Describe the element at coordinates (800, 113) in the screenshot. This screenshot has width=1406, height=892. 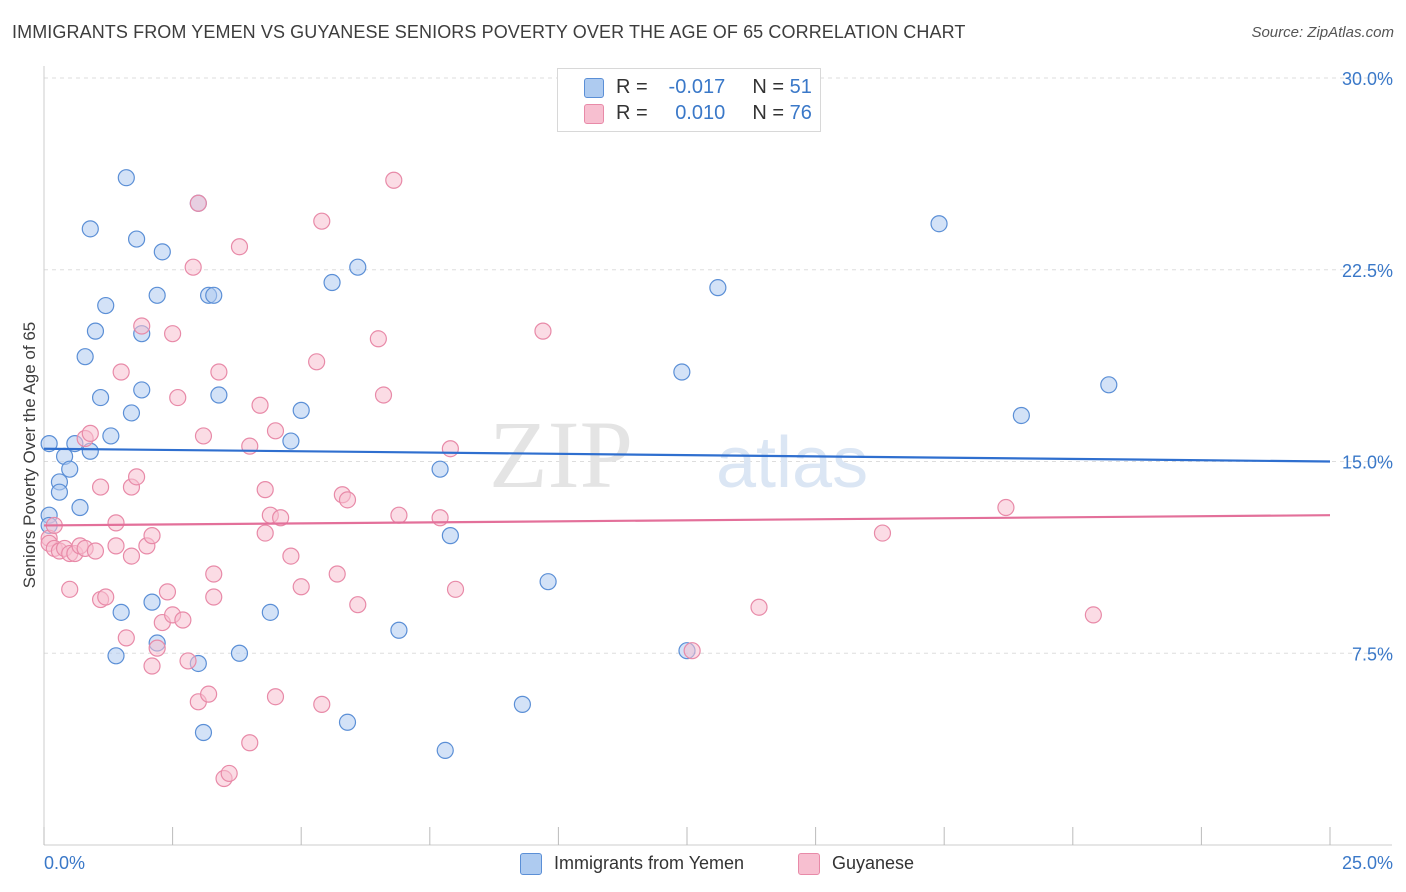
I see `legend-n-value-guyanese: 76` at that location.